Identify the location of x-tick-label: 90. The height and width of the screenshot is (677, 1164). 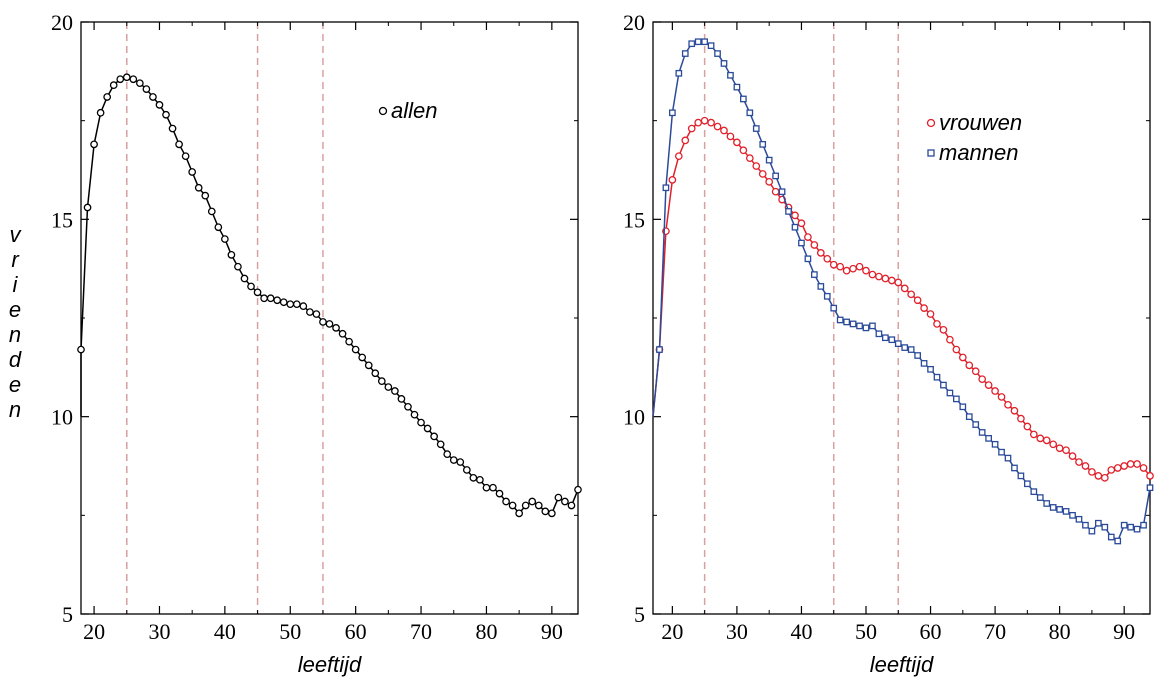
(552, 631).